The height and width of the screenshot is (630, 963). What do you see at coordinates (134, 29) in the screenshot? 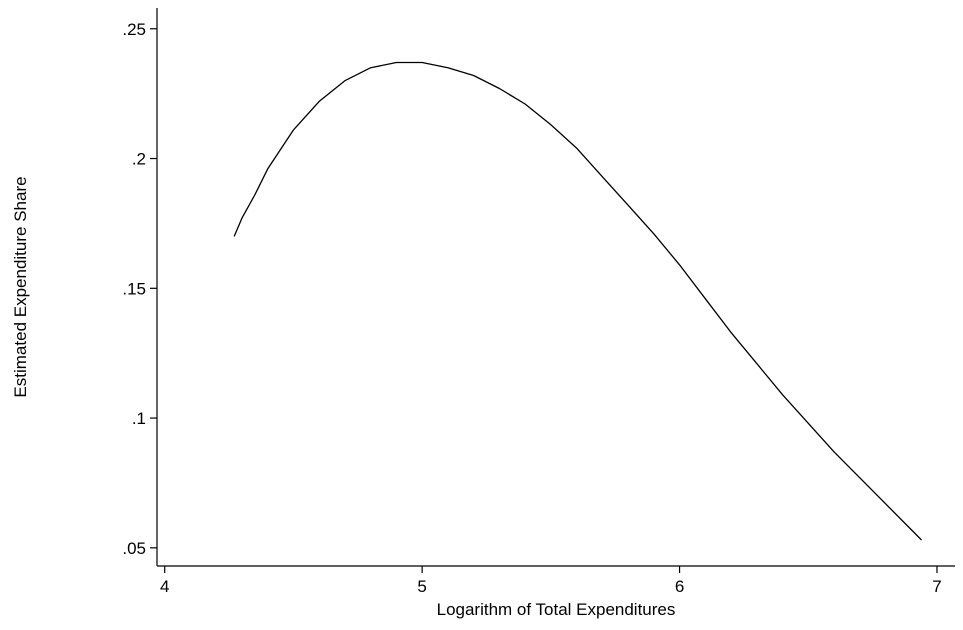
I see `y-tick-label: .25` at bounding box center [134, 29].